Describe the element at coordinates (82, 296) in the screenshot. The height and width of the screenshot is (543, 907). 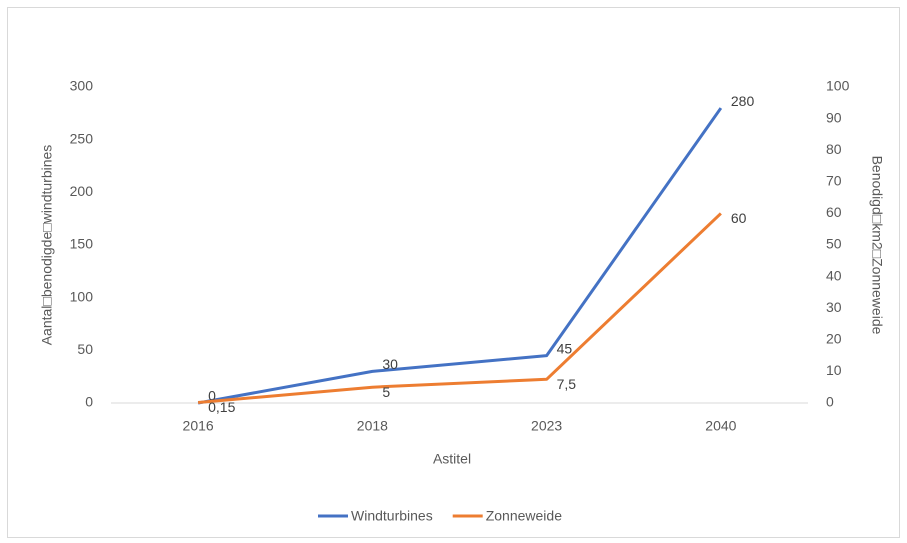
I see `y-tick-label: 100` at that location.